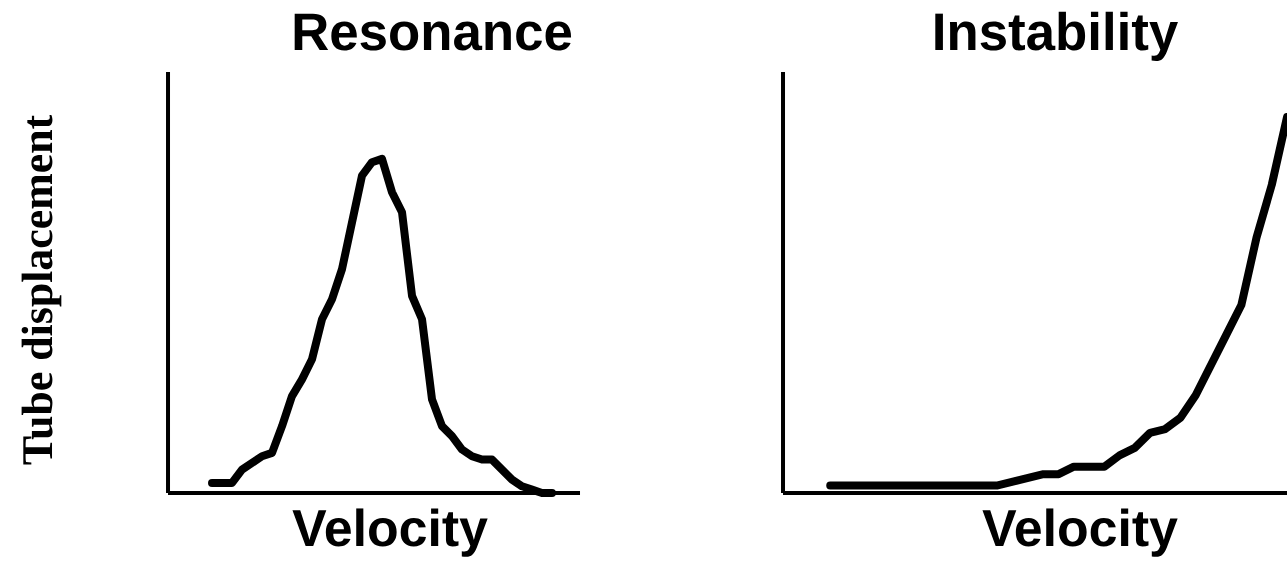 Image resolution: width=1287 pixels, height=562 pixels. What do you see at coordinates (1056, 36) in the screenshot?
I see `chart-title: Instability` at bounding box center [1056, 36].